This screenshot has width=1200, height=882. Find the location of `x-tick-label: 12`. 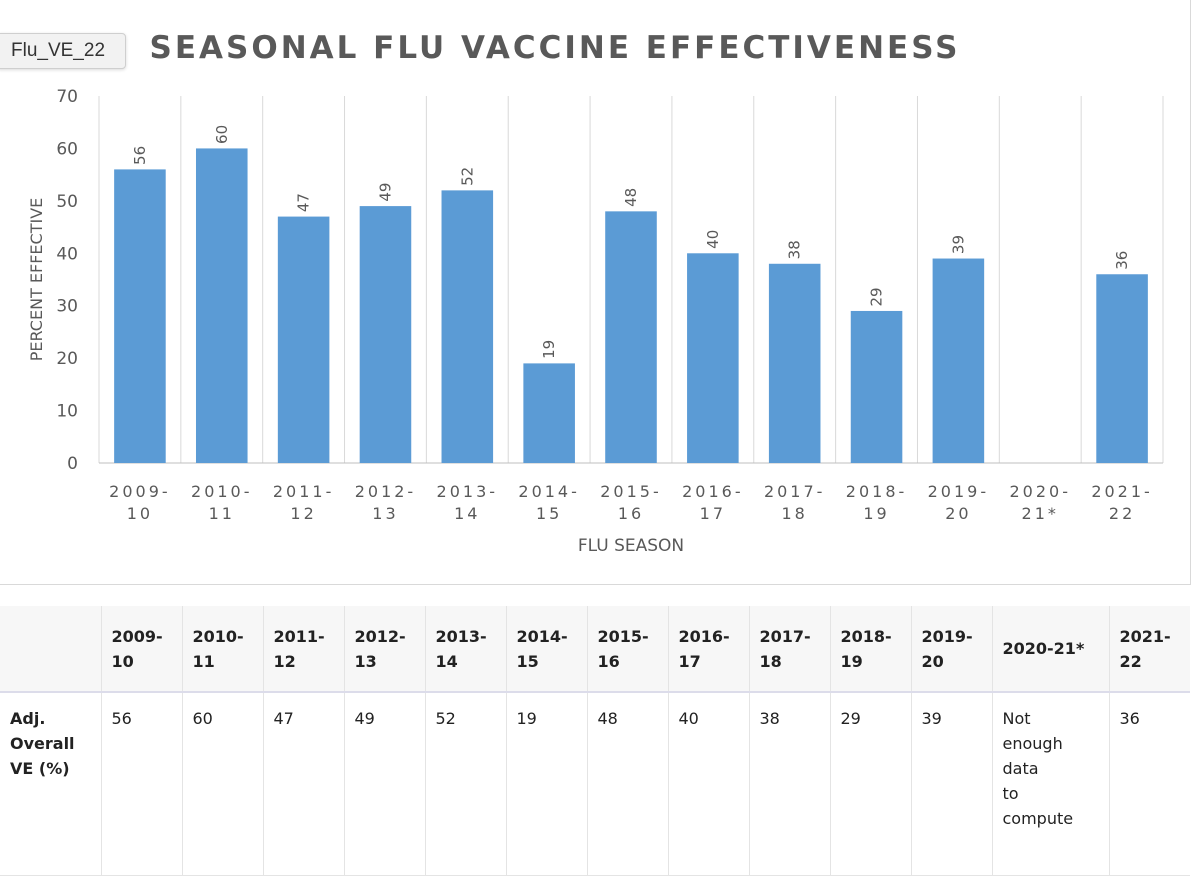

x-tick-label: 12 is located at coordinates (303, 513).